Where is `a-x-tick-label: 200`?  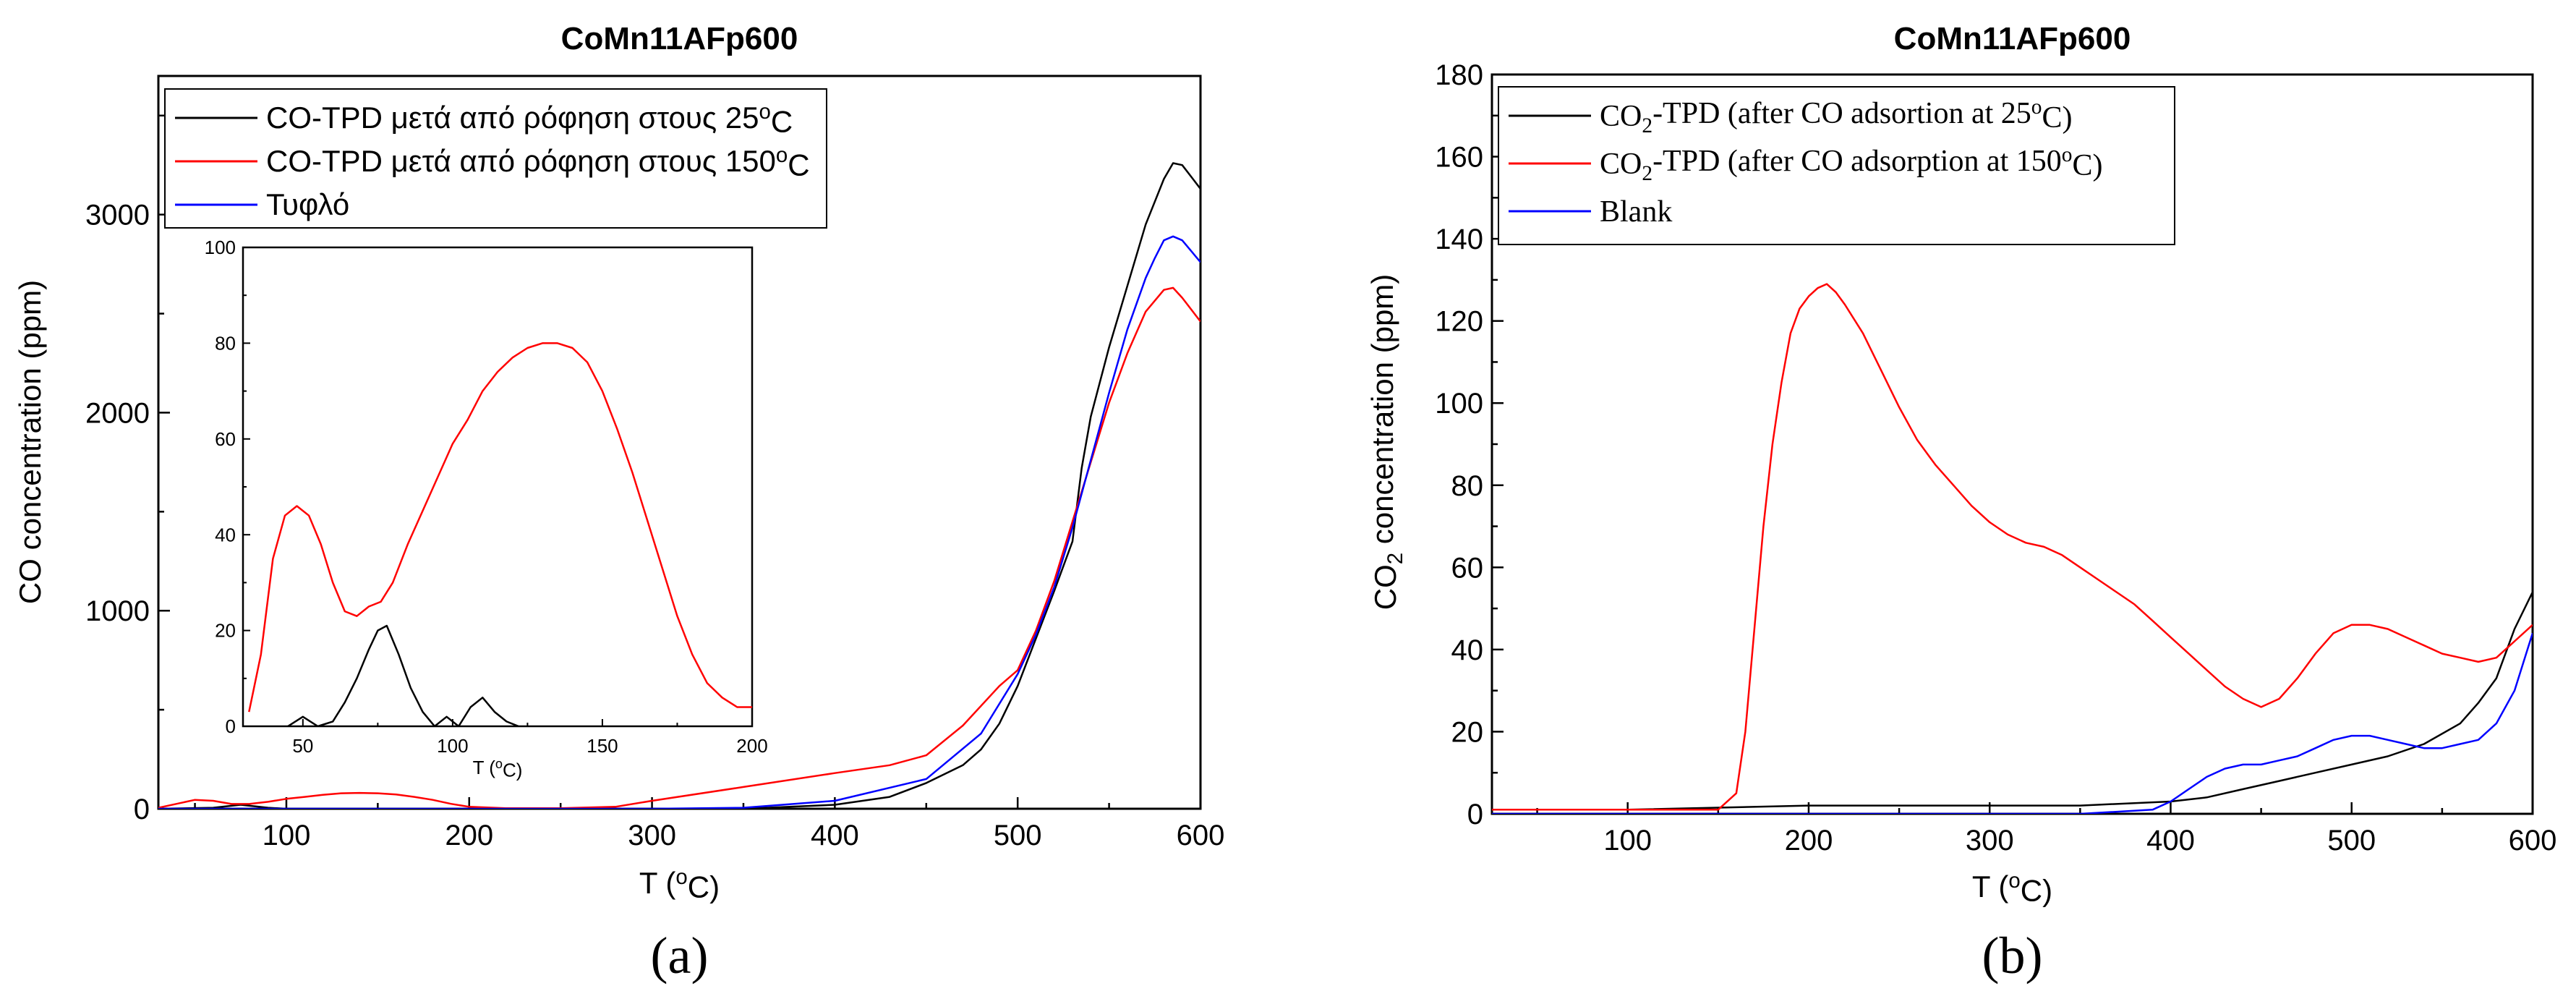 a-x-tick-label: 200 is located at coordinates (469, 835).